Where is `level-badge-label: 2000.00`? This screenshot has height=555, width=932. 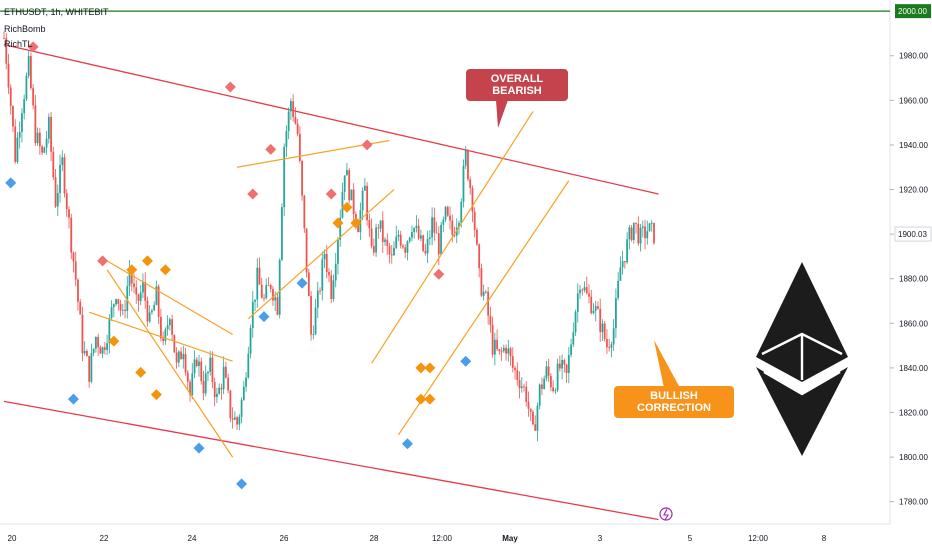 level-badge-label: 2000.00 is located at coordinates (912, 11).